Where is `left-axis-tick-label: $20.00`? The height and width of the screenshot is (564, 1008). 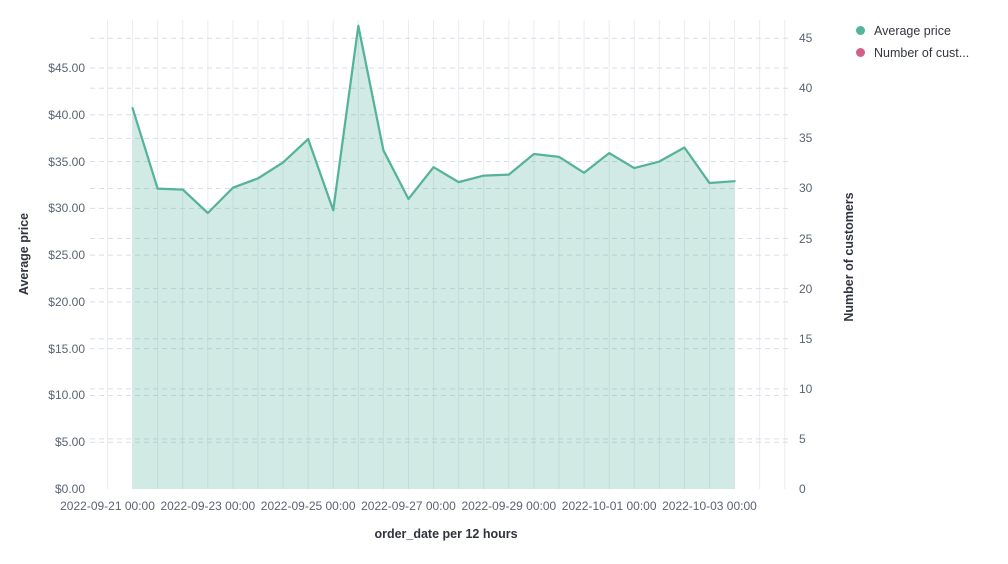 left-axis-tick-label: $20.00 is located at coordinates (66, 301).